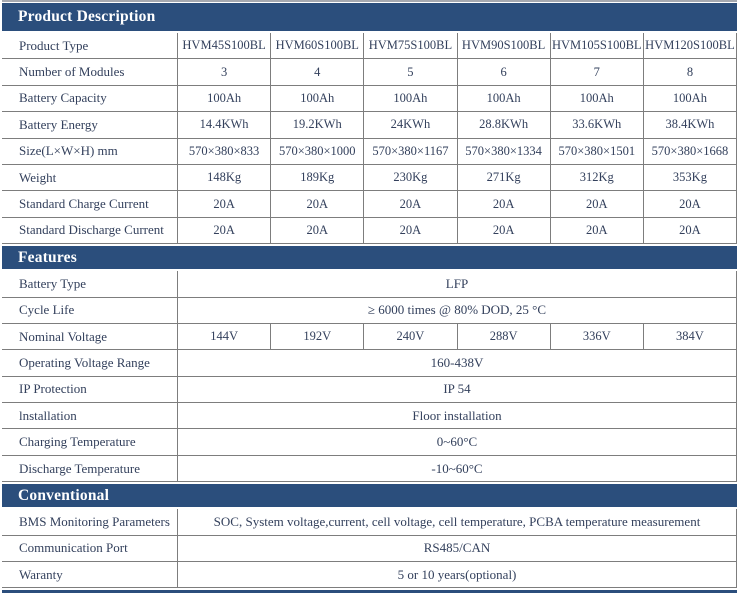 The width and height of the screenshot is (740, 593). What do you see at coordinates (596, 125) in the screenshot?
I see `row-value: 33.6KWh` at bounding box center [596, 125].